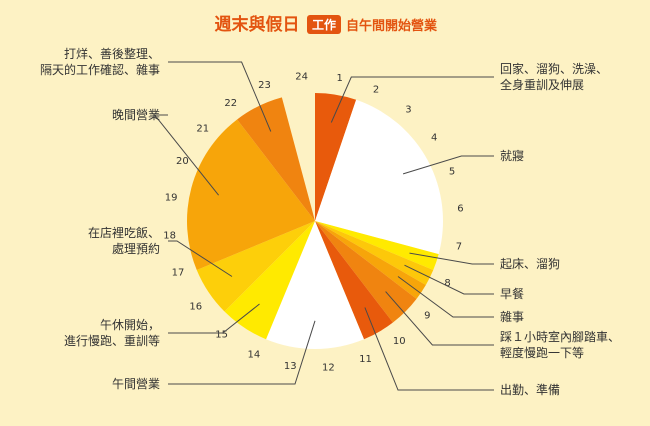 The image size is (650, 426). What do you see at coordinates (112, 53) in the screenshot?
I see `slice-label: 打烊、善後整理、` at bounding box center [112, 53].